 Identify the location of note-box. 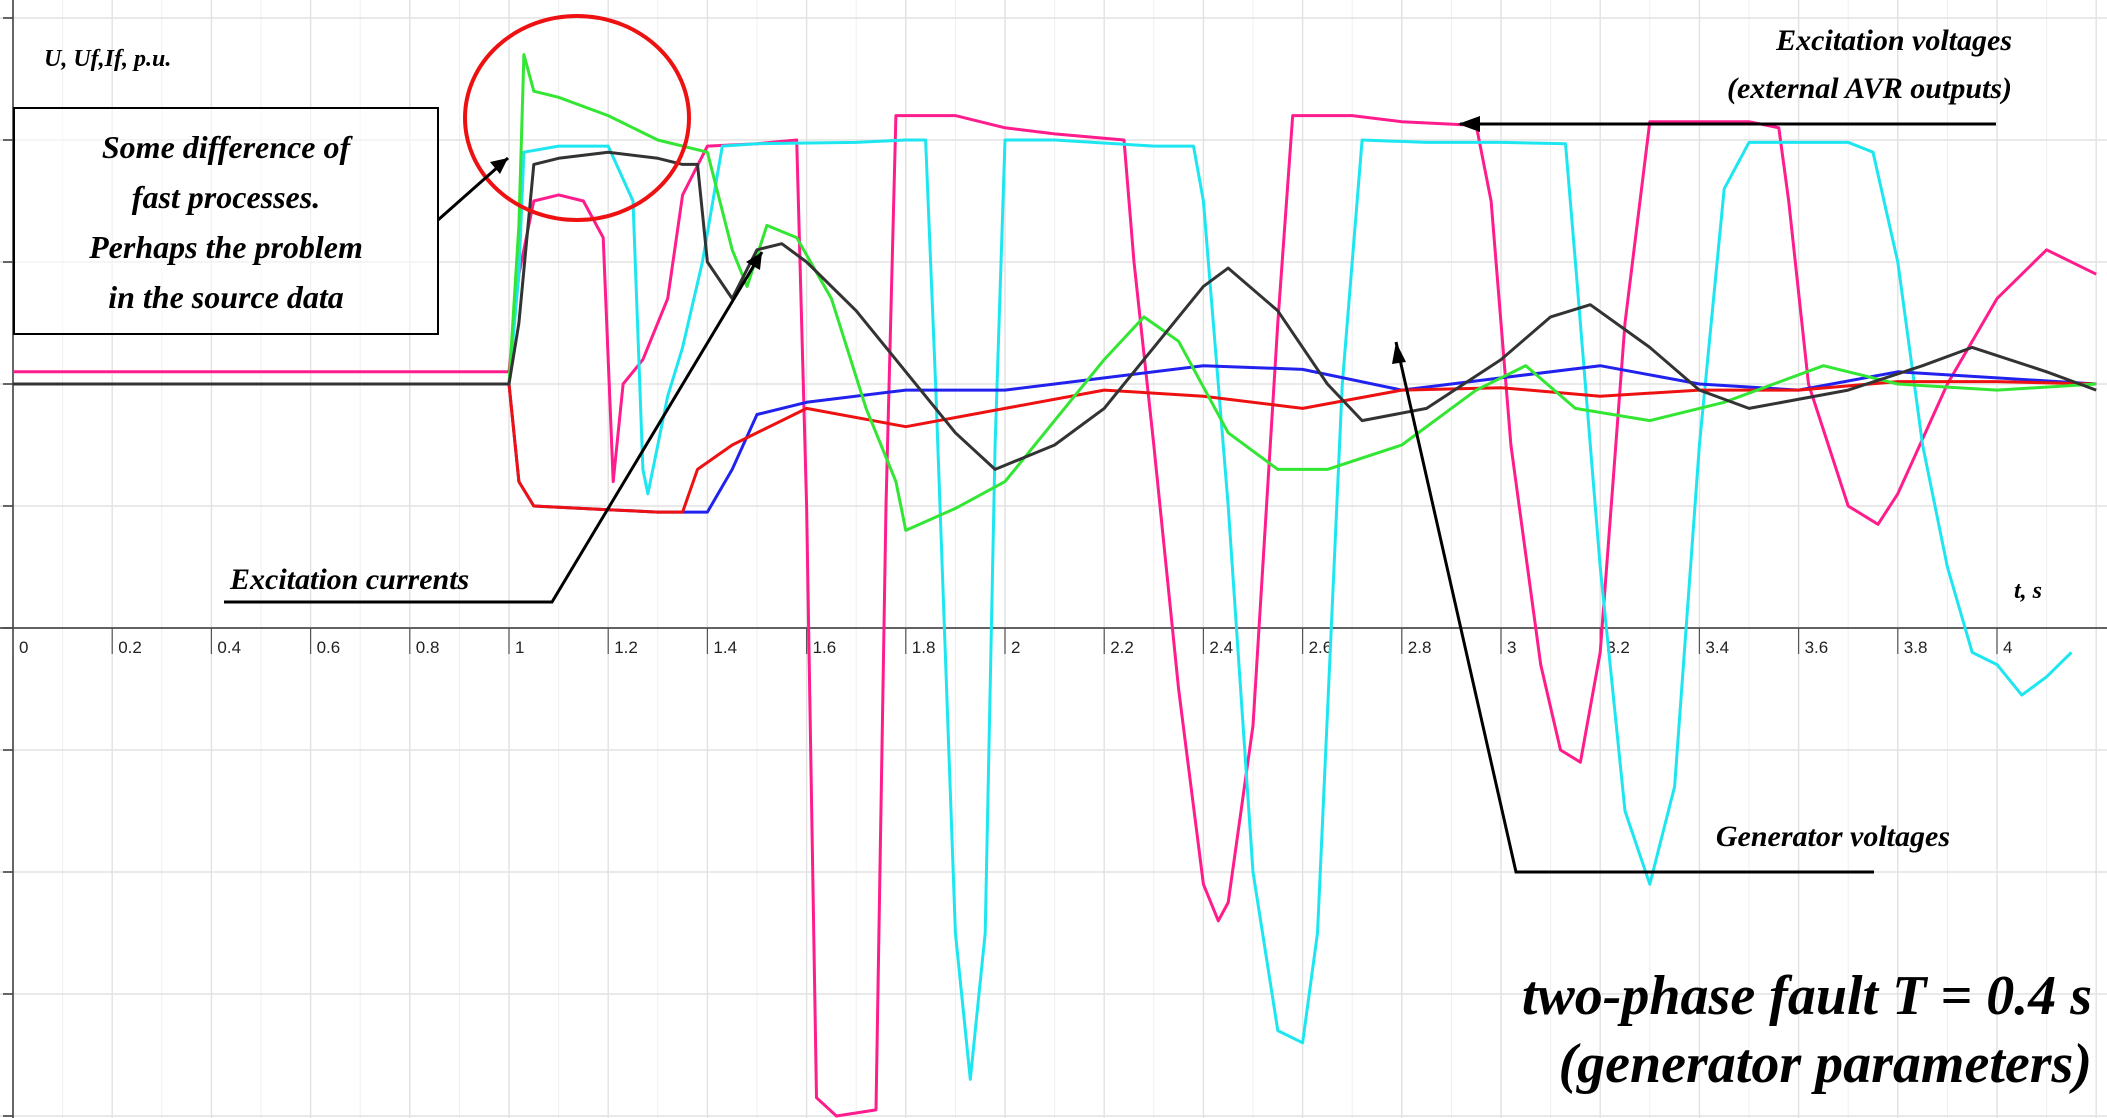
(226, 221).